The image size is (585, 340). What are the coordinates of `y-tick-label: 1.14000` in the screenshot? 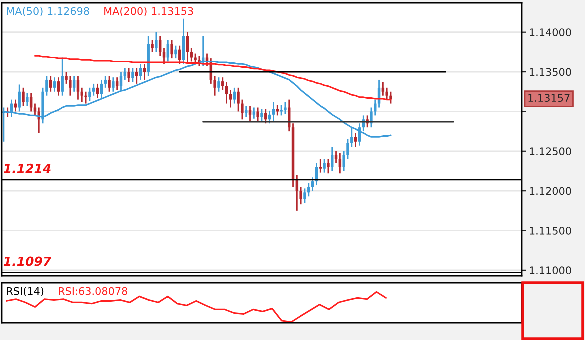 It's located at (551, 32).